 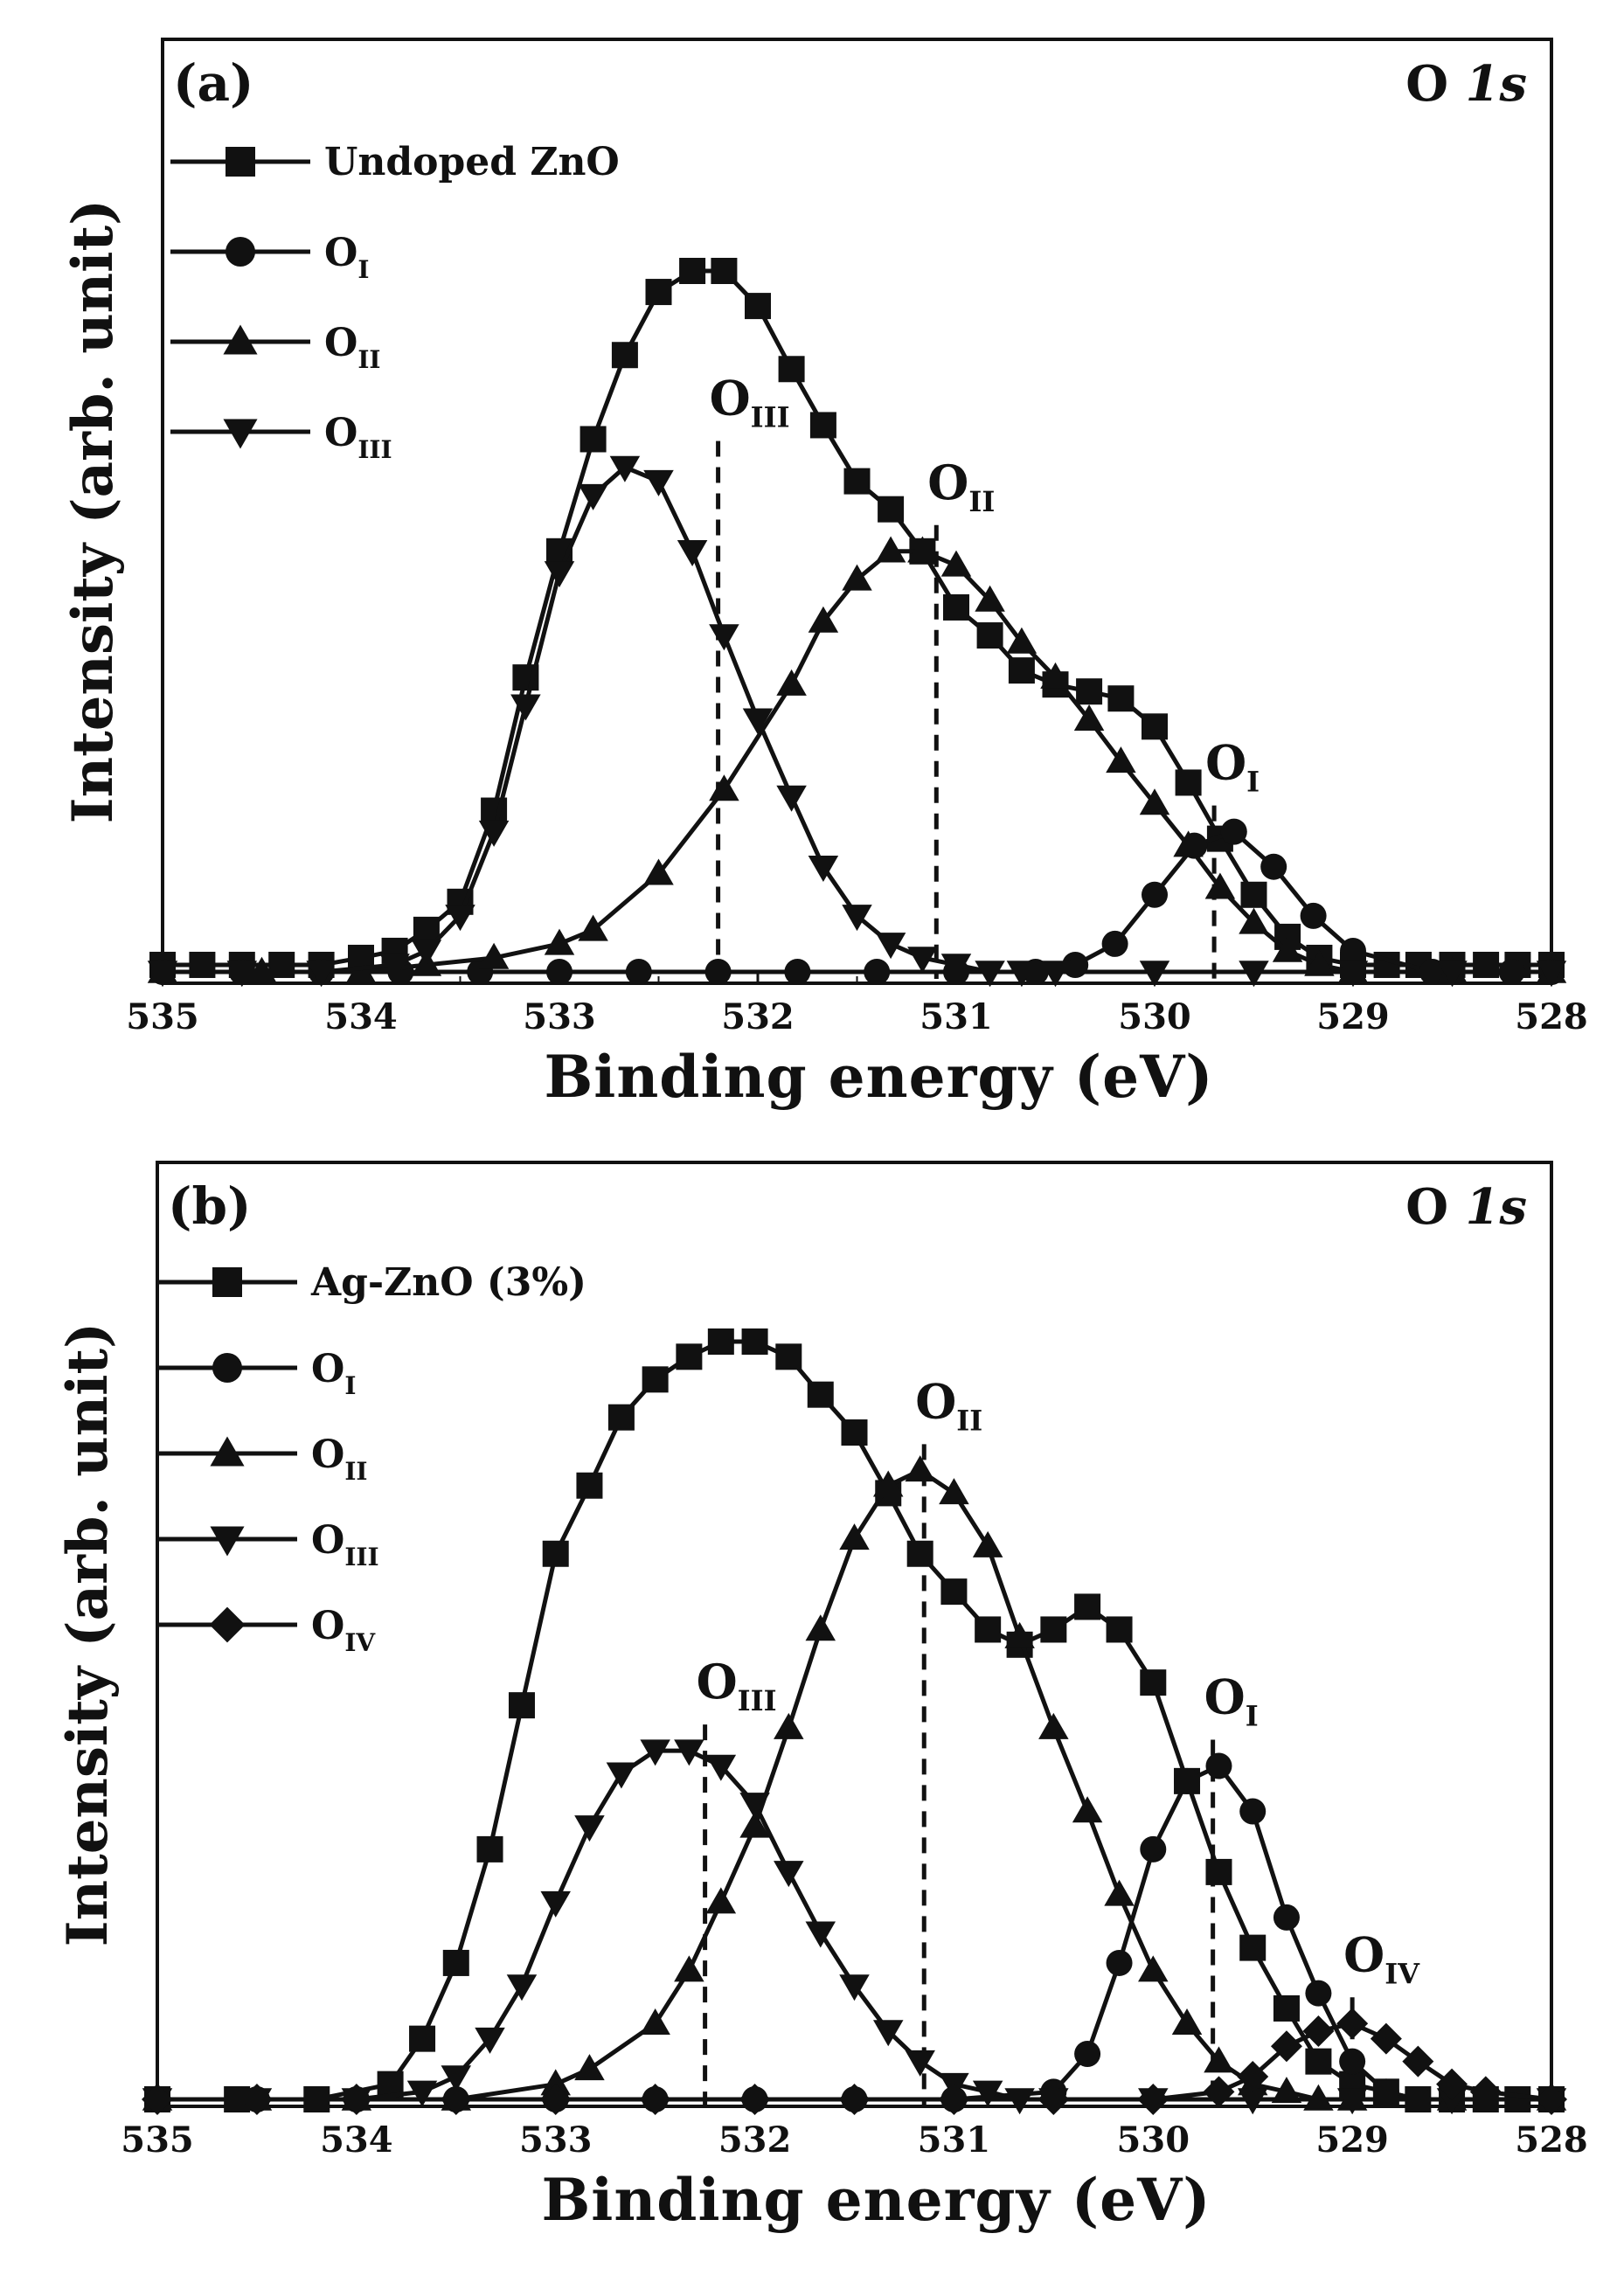 I want to click on peak-label: OIII, so click(x=750, y=402).